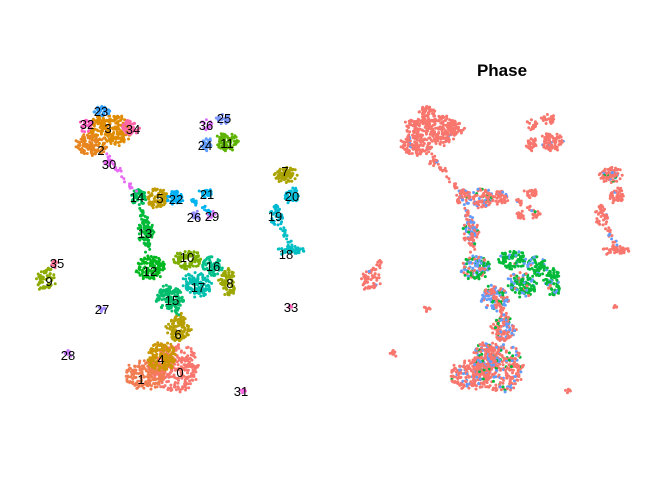 Image resolution: width=672 pixels, height=480 pixels. I want to click on cluster-label-0: 0, so click(179, 372).